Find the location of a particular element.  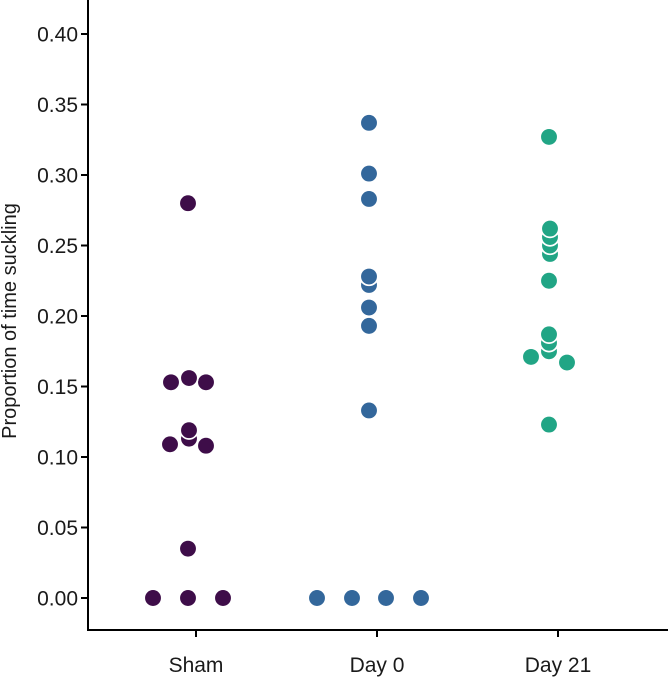

y-tick-label: 0.25 is located at coordinates (57, 246).